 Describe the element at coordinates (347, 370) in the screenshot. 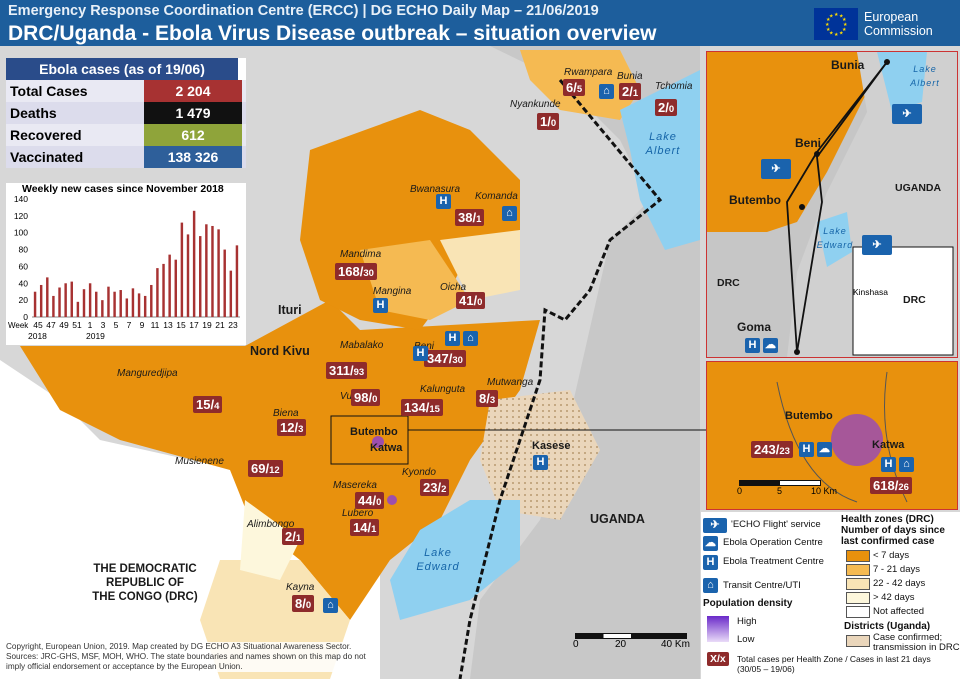

I see `badge-mabalako: 311/93` at that location.